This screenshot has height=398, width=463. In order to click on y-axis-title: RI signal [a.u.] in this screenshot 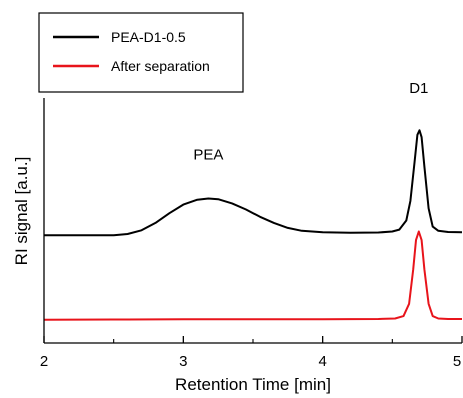, I will do `click(21, 211)`.